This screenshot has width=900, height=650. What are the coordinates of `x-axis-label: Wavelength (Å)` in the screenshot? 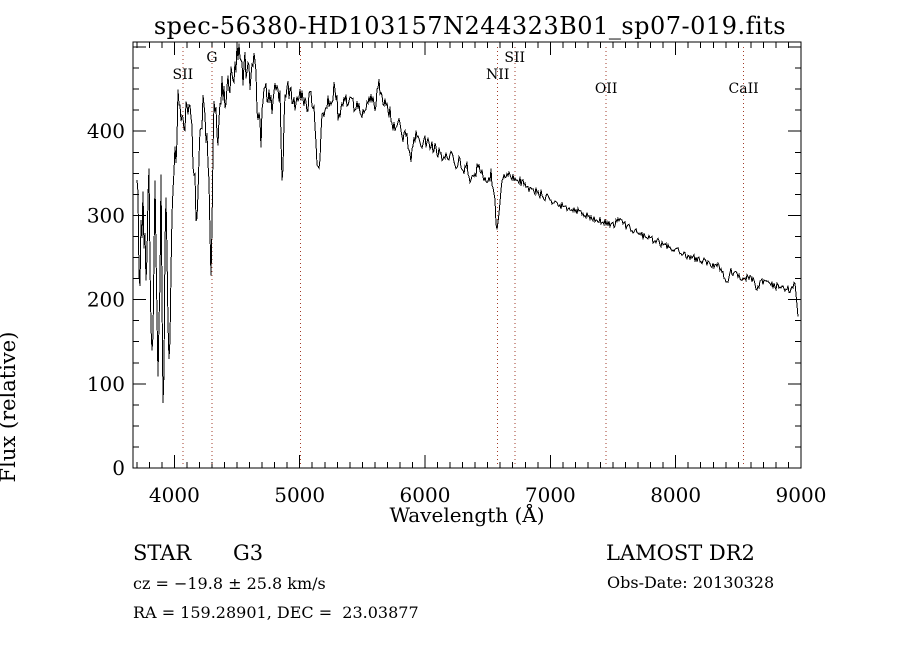 It's located at (467, 515).